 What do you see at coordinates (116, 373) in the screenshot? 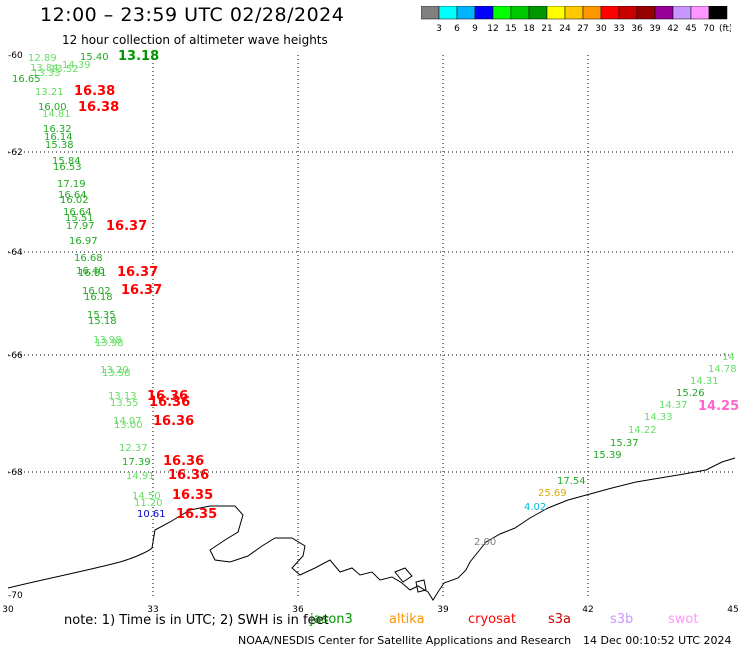
I see `wave-height-label: 13.58` at bounding box center [116, 373].